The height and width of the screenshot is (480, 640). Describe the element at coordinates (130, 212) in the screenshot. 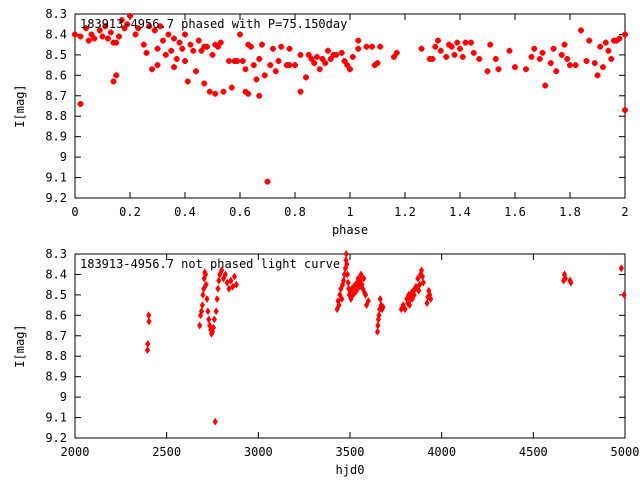

I see `x-tick-label: 0.2` at that location.